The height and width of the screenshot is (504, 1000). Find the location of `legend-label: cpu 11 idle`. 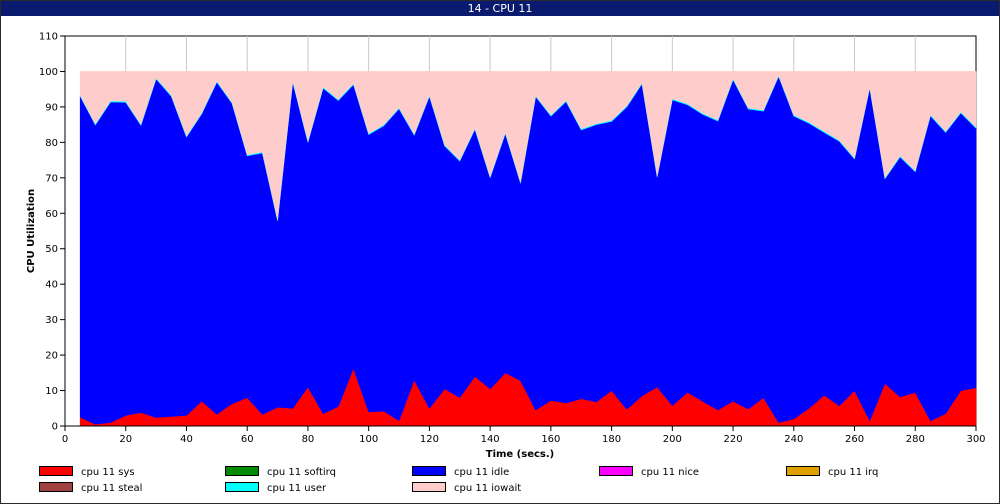

legend-label: cpu 11 idle is located at coordinates (482, 472).